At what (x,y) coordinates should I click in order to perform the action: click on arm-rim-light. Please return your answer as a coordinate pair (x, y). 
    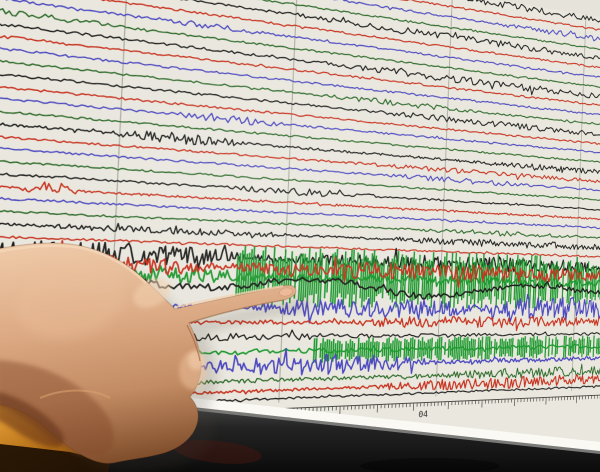
    Looking at the image, I should click on (73, 264).